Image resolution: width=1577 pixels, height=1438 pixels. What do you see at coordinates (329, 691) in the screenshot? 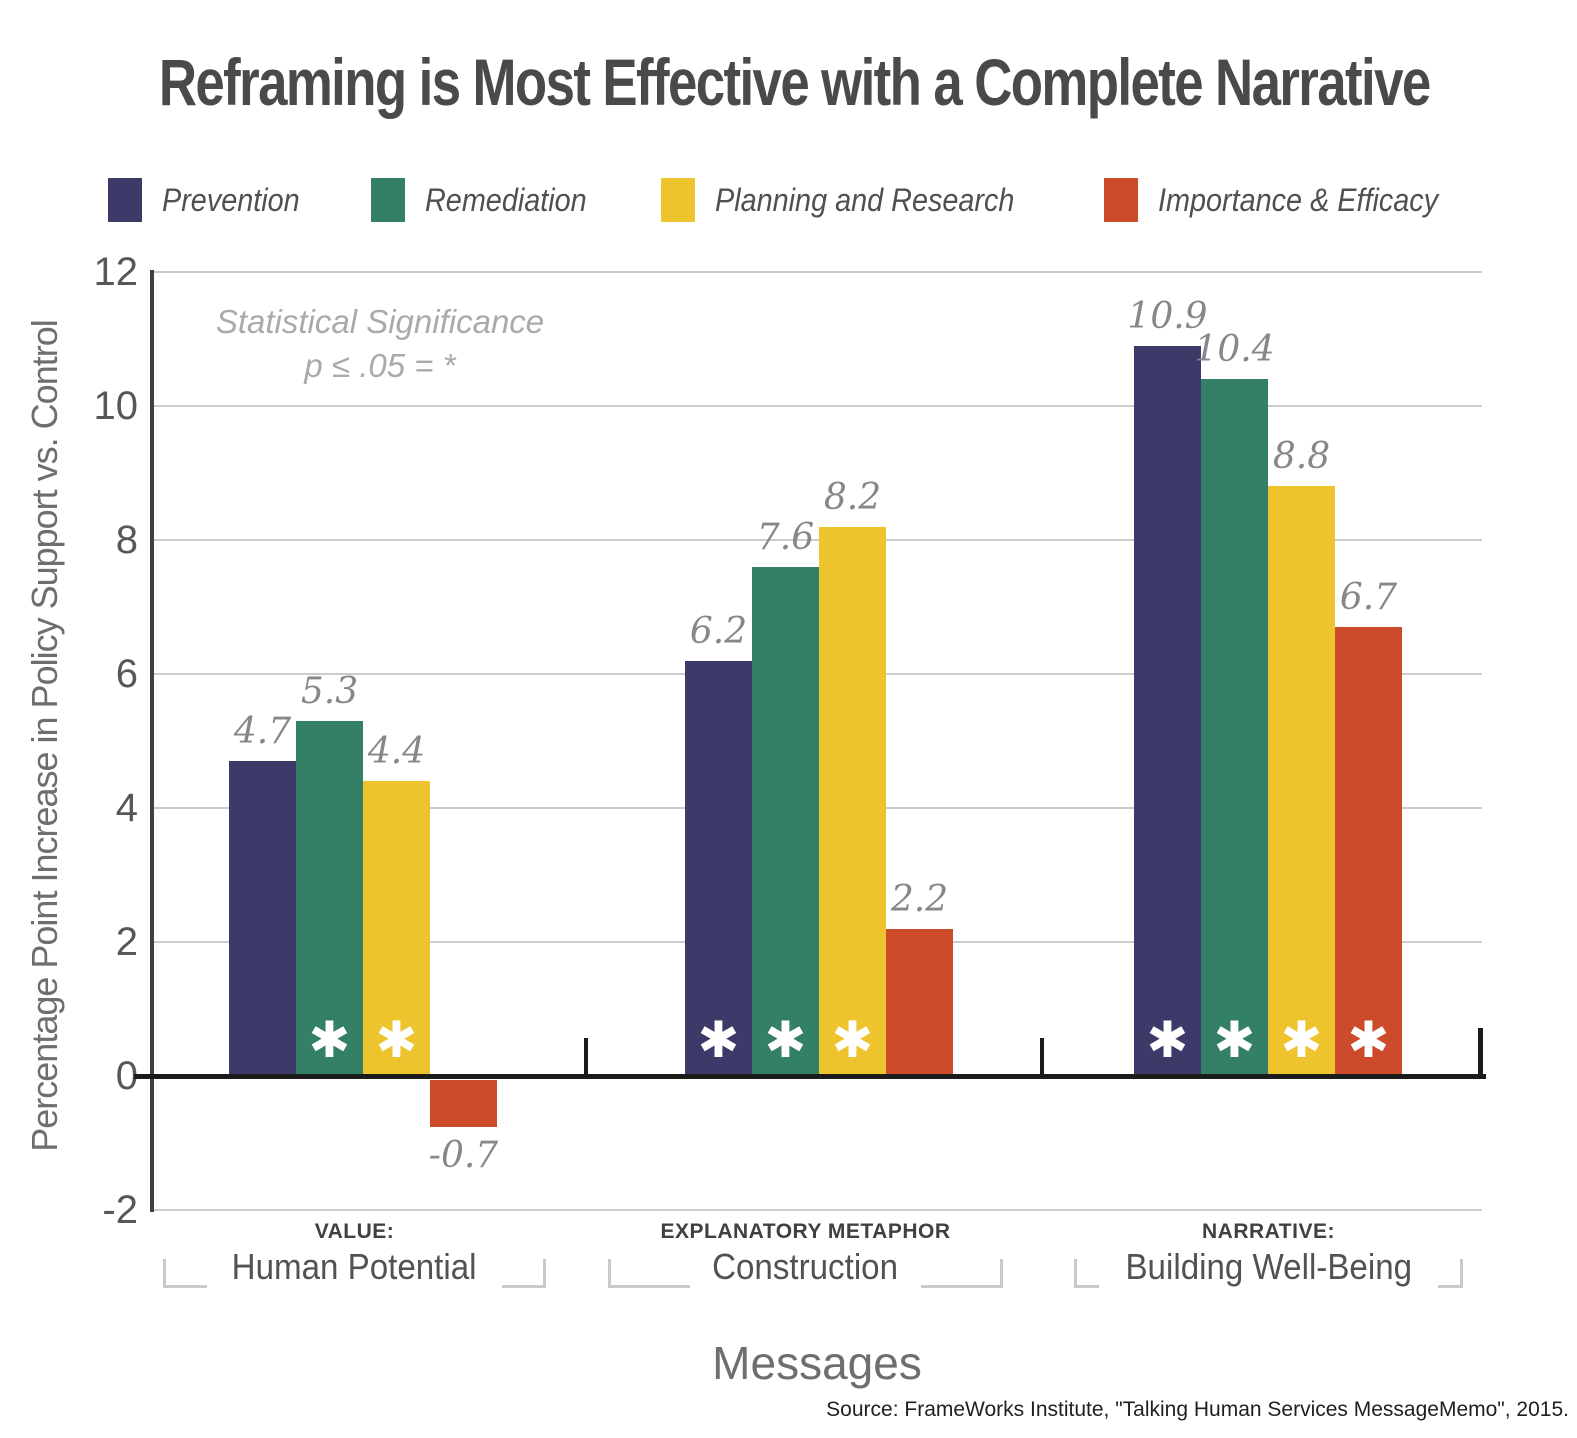
I see `bar-value-label: 5.3` at bounding box center [329, 691].